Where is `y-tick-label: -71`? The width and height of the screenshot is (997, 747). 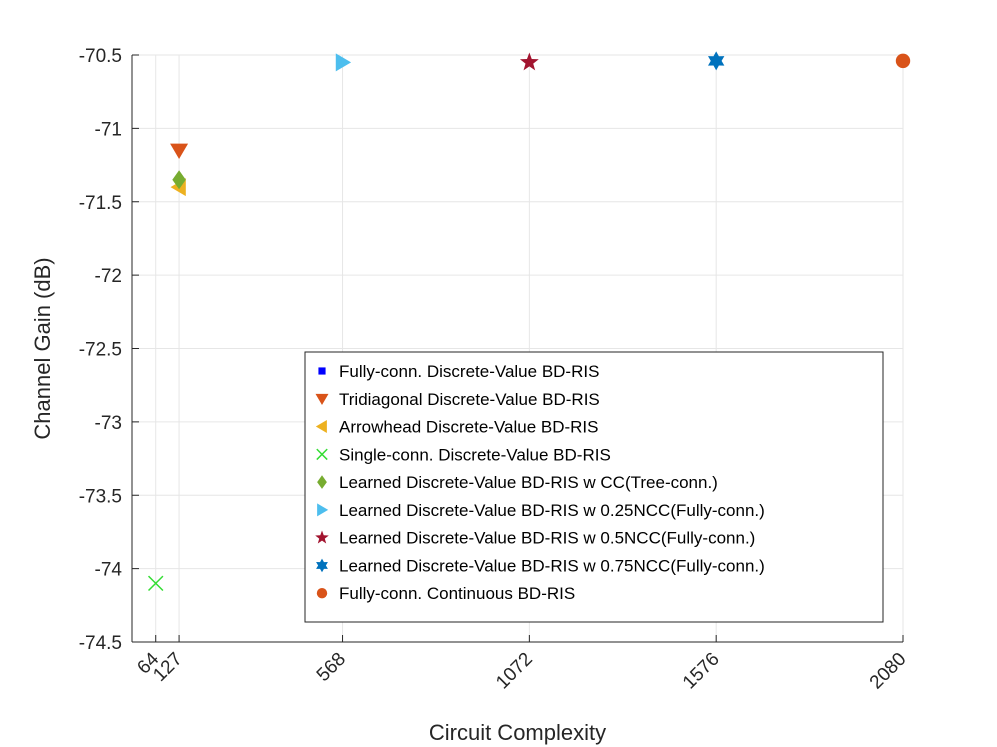
y-tick-label: -71 is located at coordinates (108, 129).